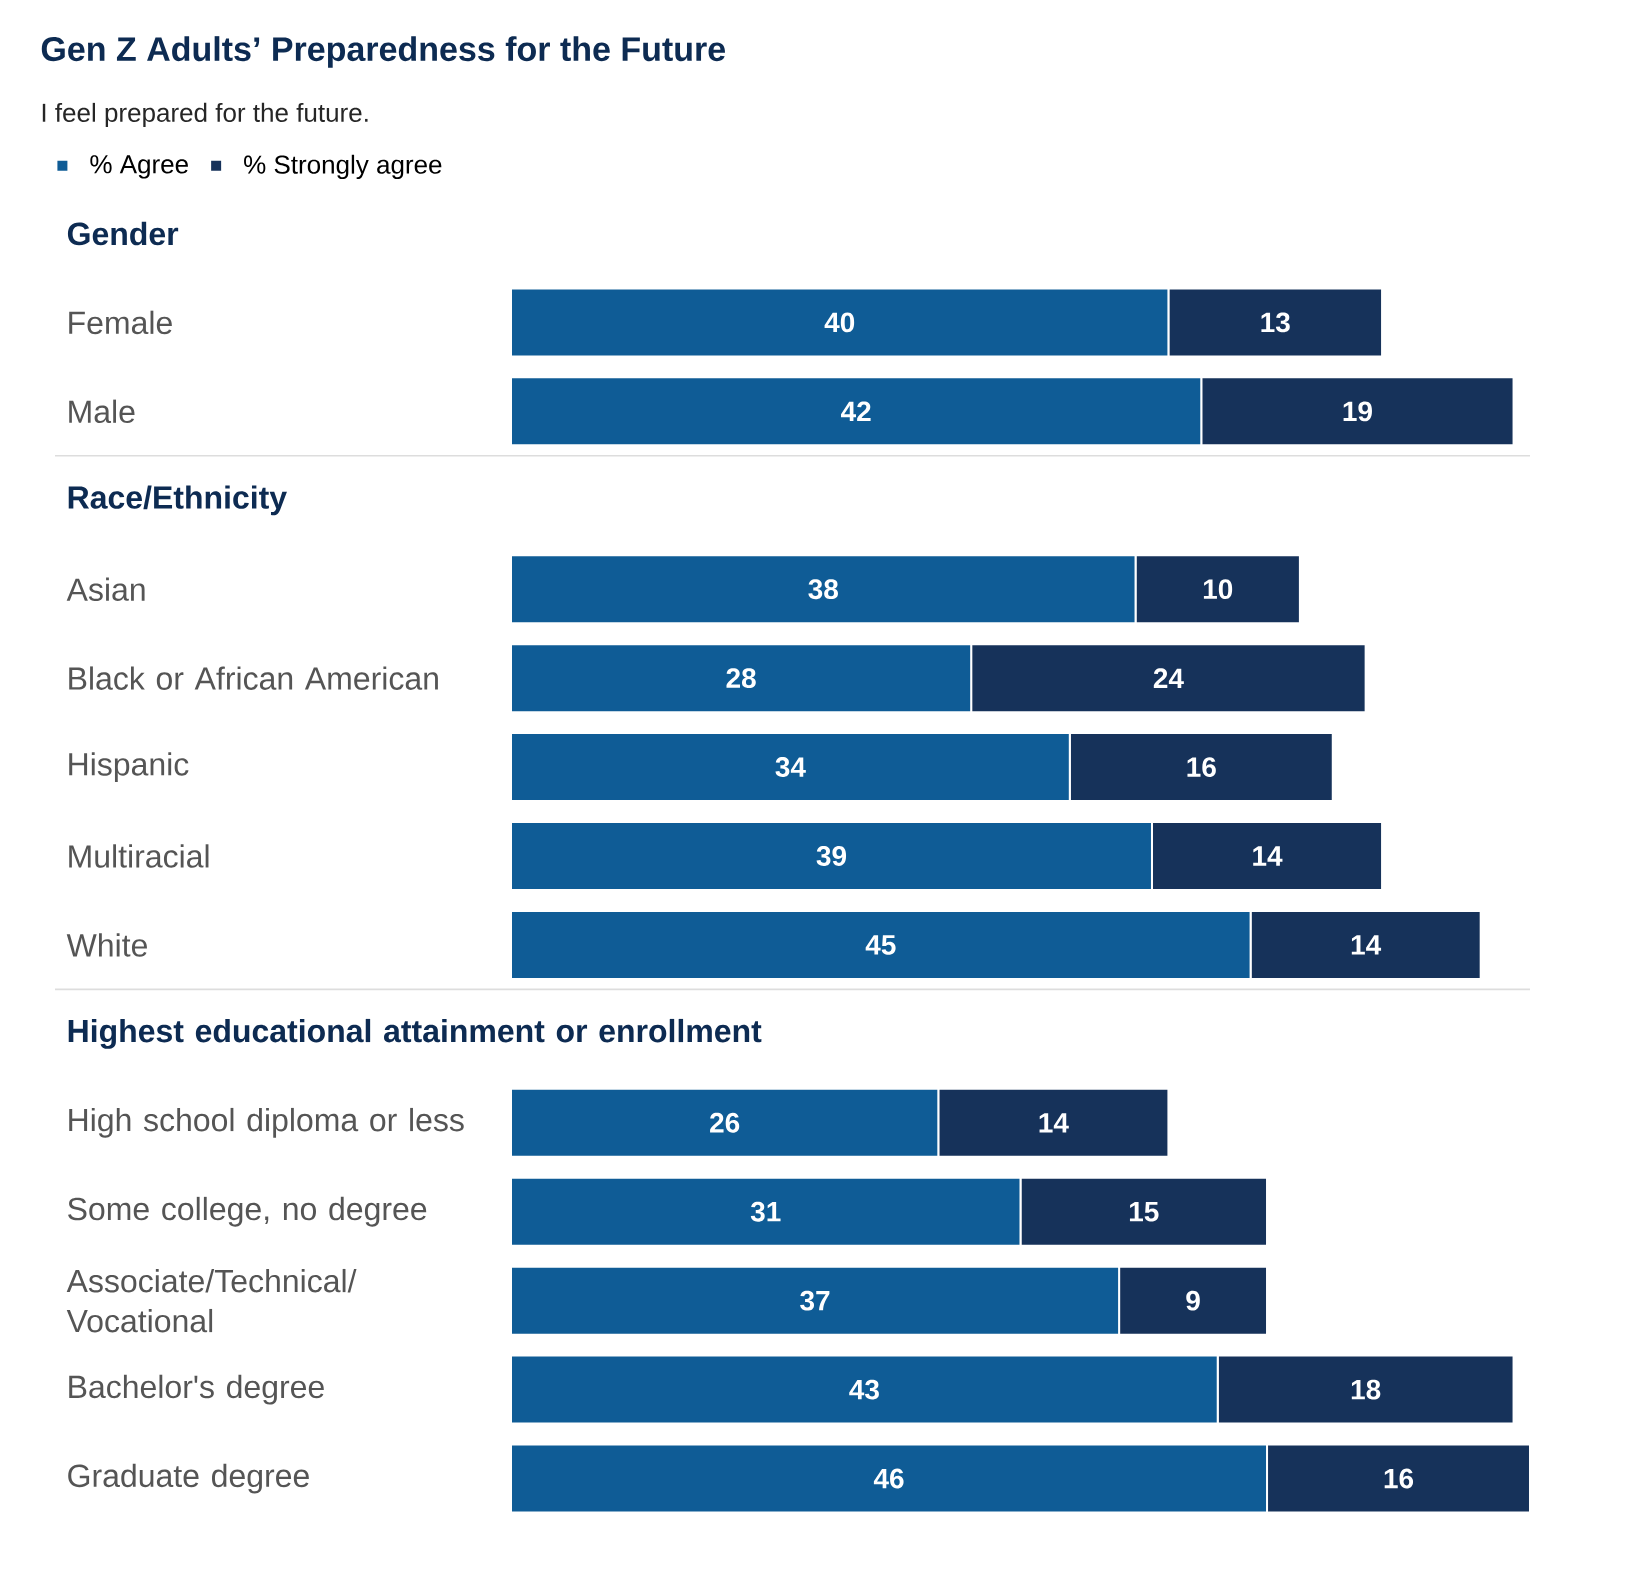 This screenshot has height=1584, width=1645. I want to click on data-label: 34, so click(790, 767).